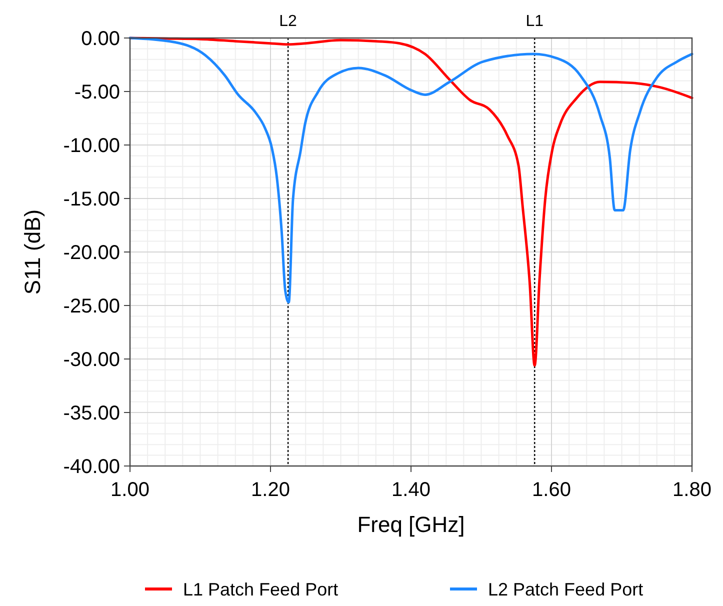  Describe the element at coordinates (535, 21) in the screenshot. I see `ref-line-label: L1` at that location.